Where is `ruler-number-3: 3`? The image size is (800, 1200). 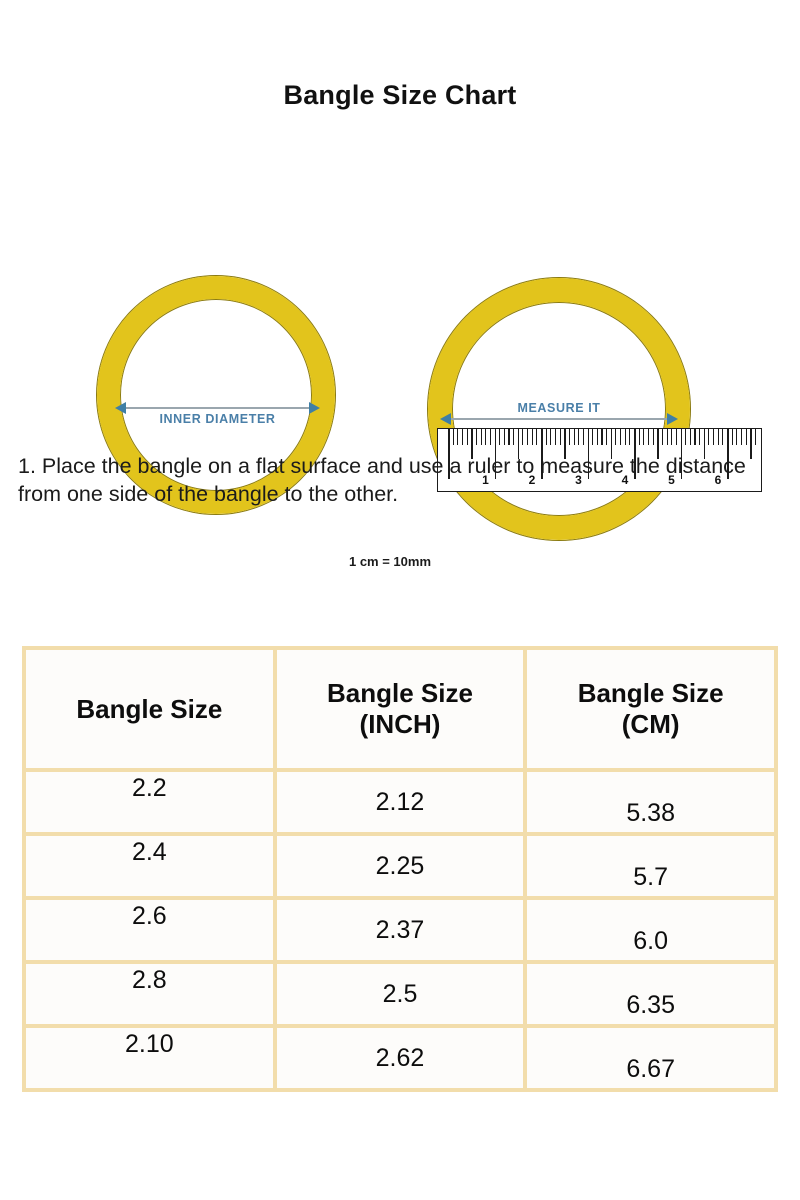 ruler-number-3: 3 is located at coordinates (578, 480).